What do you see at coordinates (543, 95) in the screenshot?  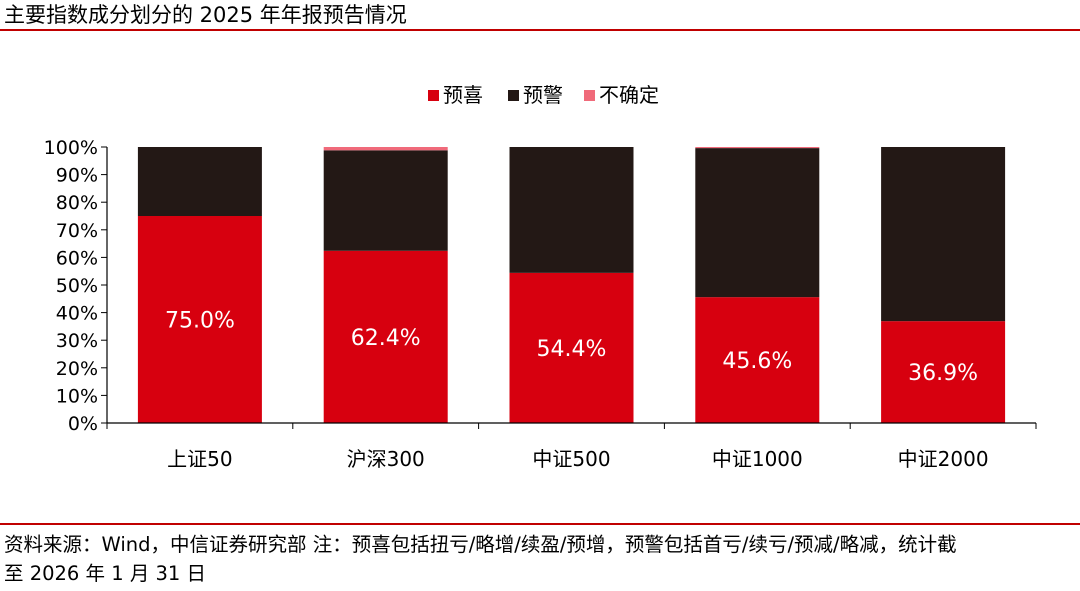 I see `legend-label-2: 预警` at bounding box center [543, 95].